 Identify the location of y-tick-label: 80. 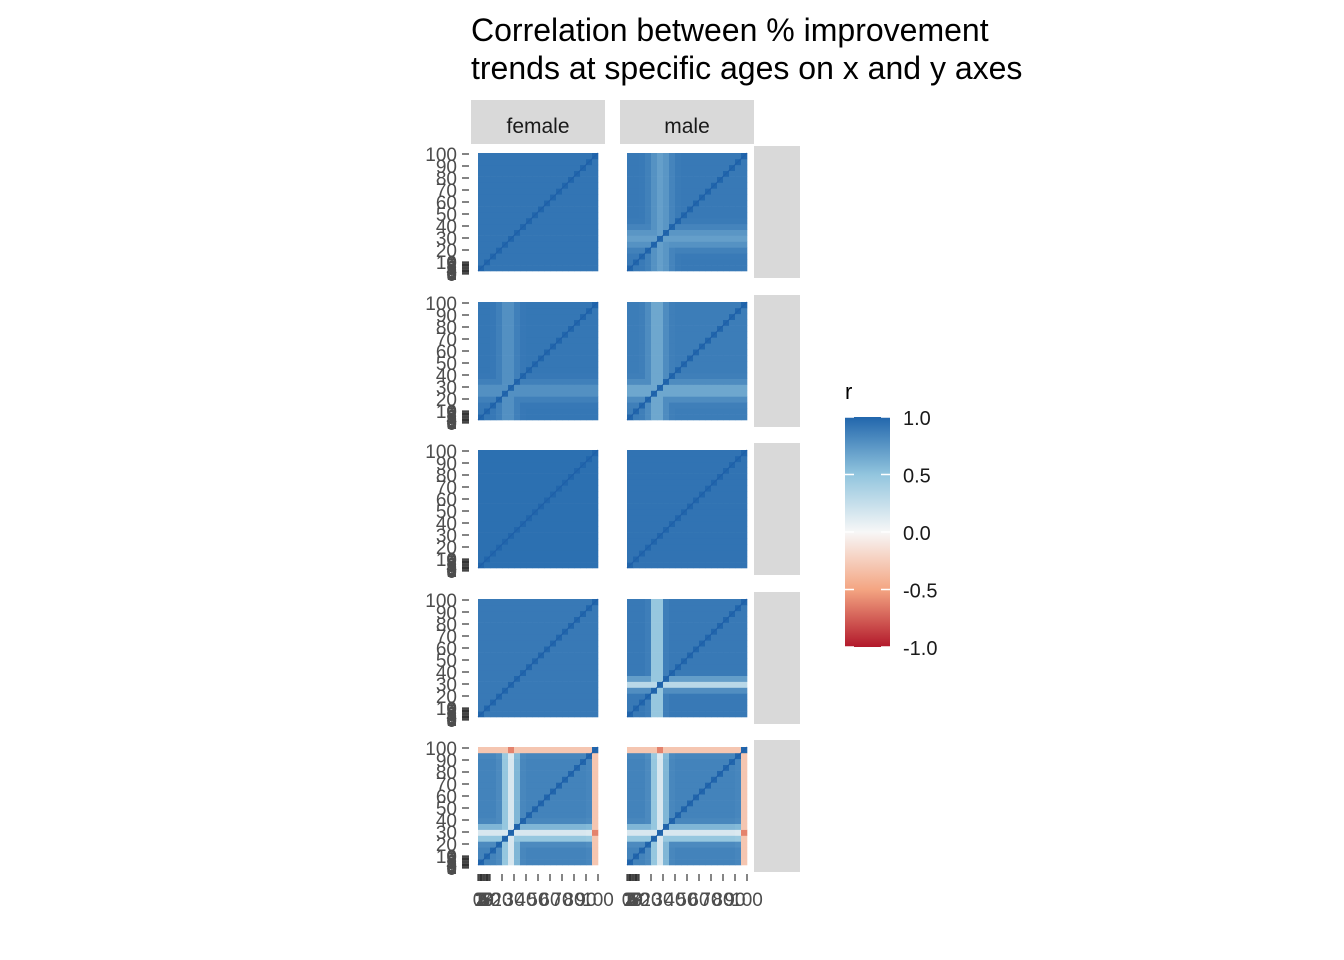
(446, 179).